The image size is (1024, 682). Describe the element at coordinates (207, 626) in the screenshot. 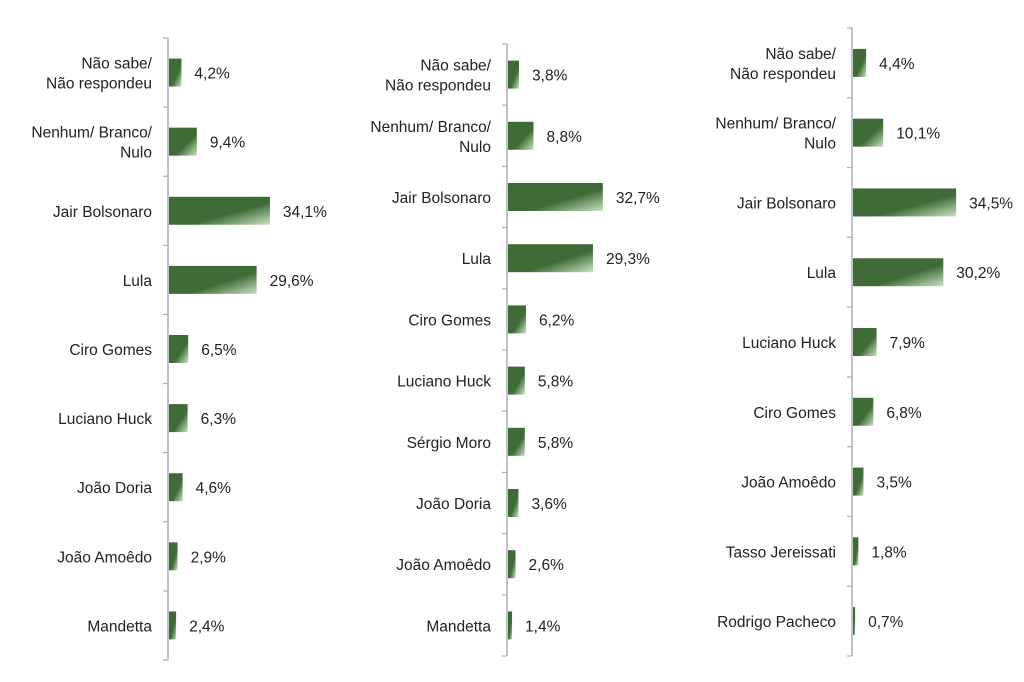

I see `data-label: 2,4%` at that location.